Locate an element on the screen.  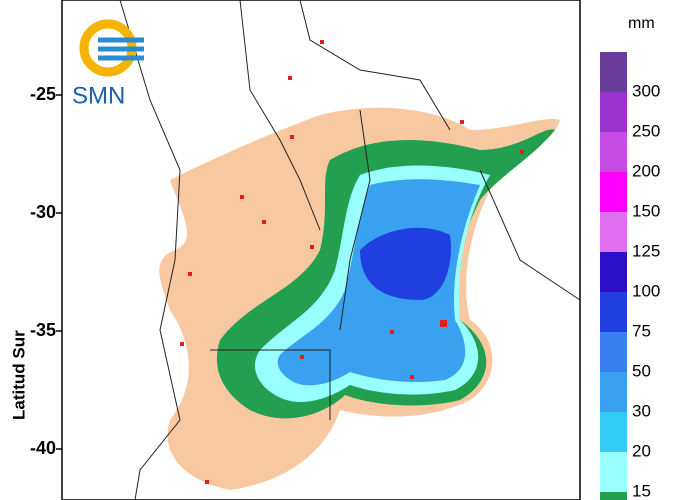
legend-label: 100 is located at coordinates (646, 290).